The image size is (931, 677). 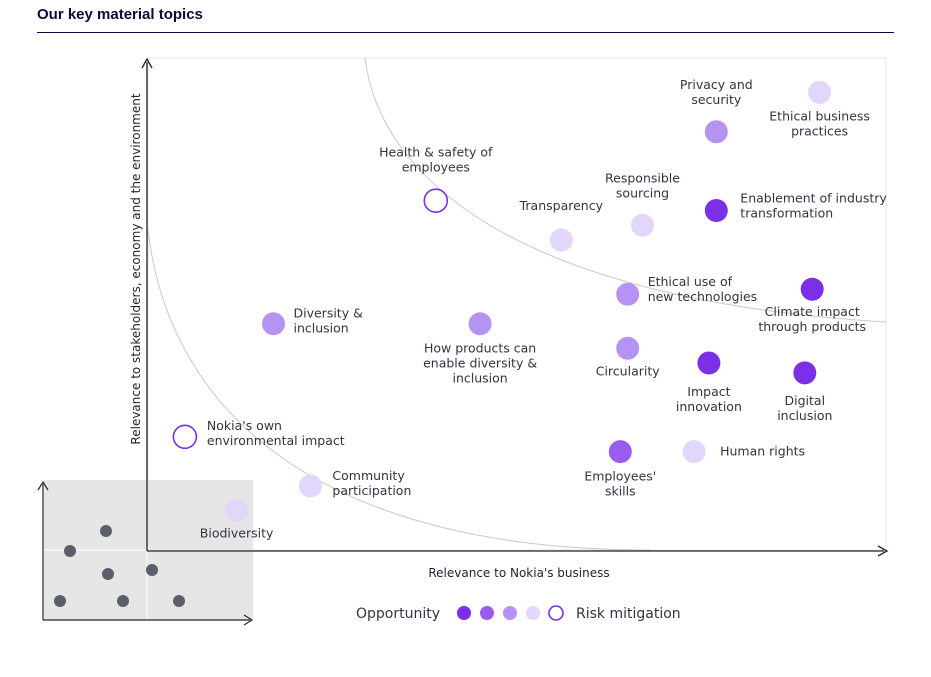 I want to click on scatter-point-group: Climate impact through products, so click(x=812, y=305).